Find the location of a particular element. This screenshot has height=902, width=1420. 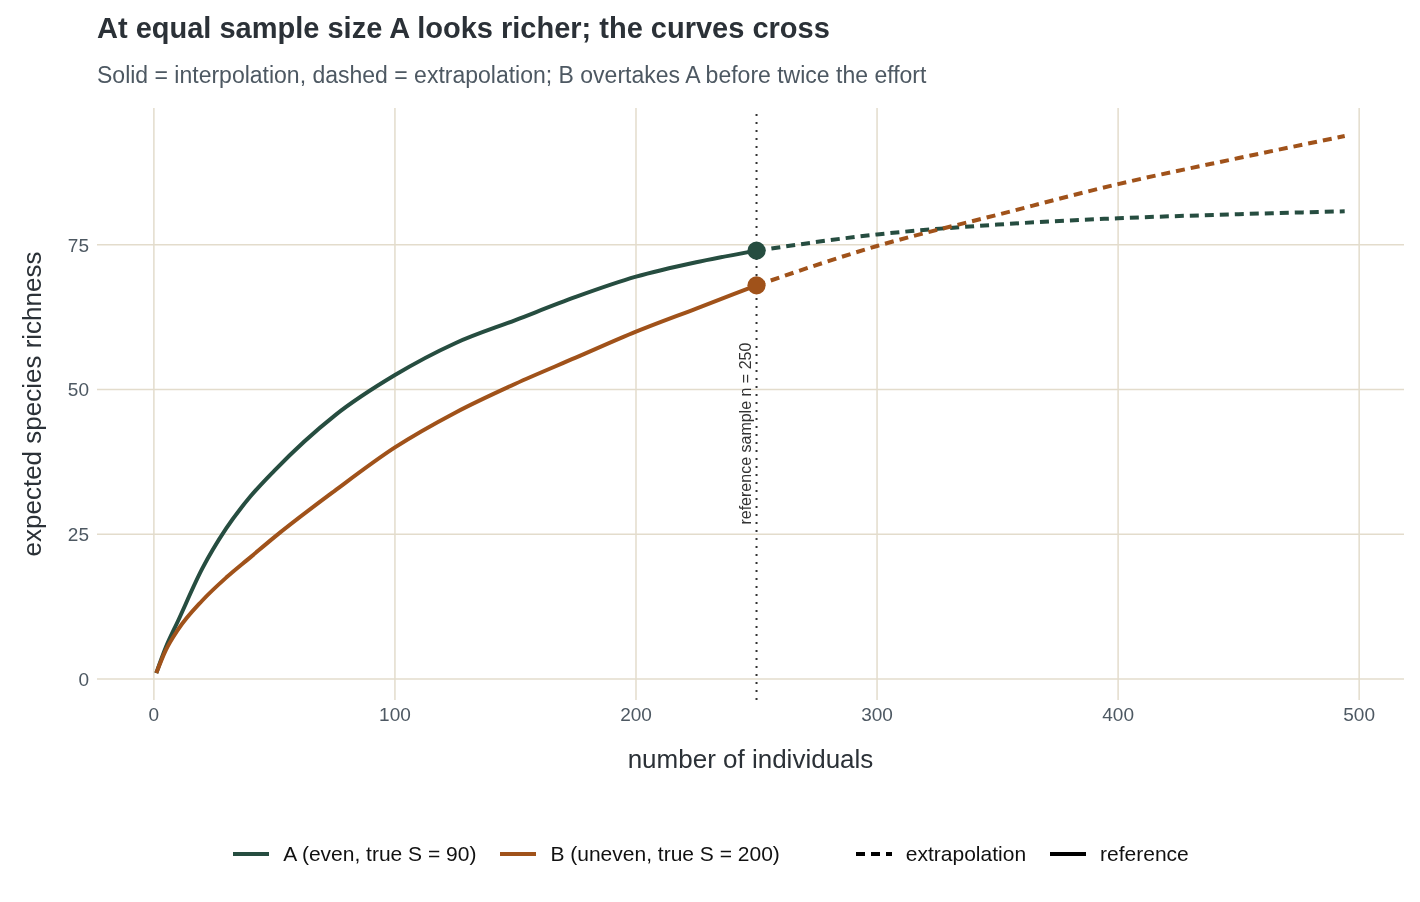

chart-title: At equal sample size A looks richer; the curves cross is located at coordinates (463, 28).